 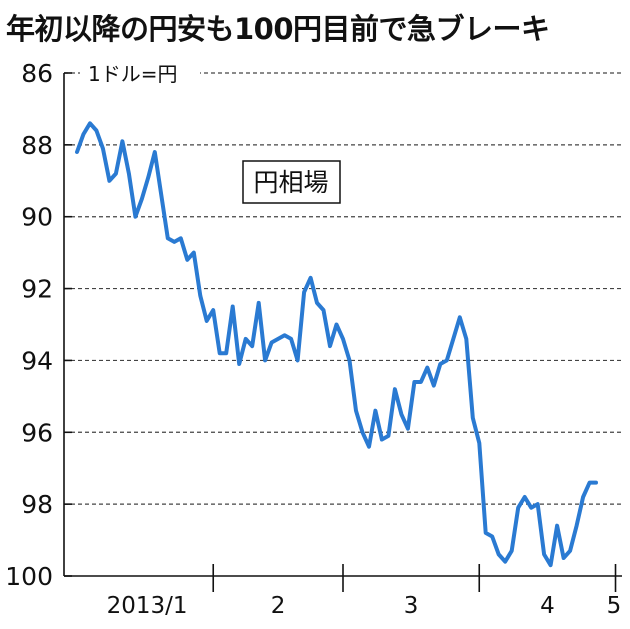 What do you see at coordinates (147, 606) in the screenshot?
I see `x-tick-label: 2013/1` at bounding box center [147, 606].